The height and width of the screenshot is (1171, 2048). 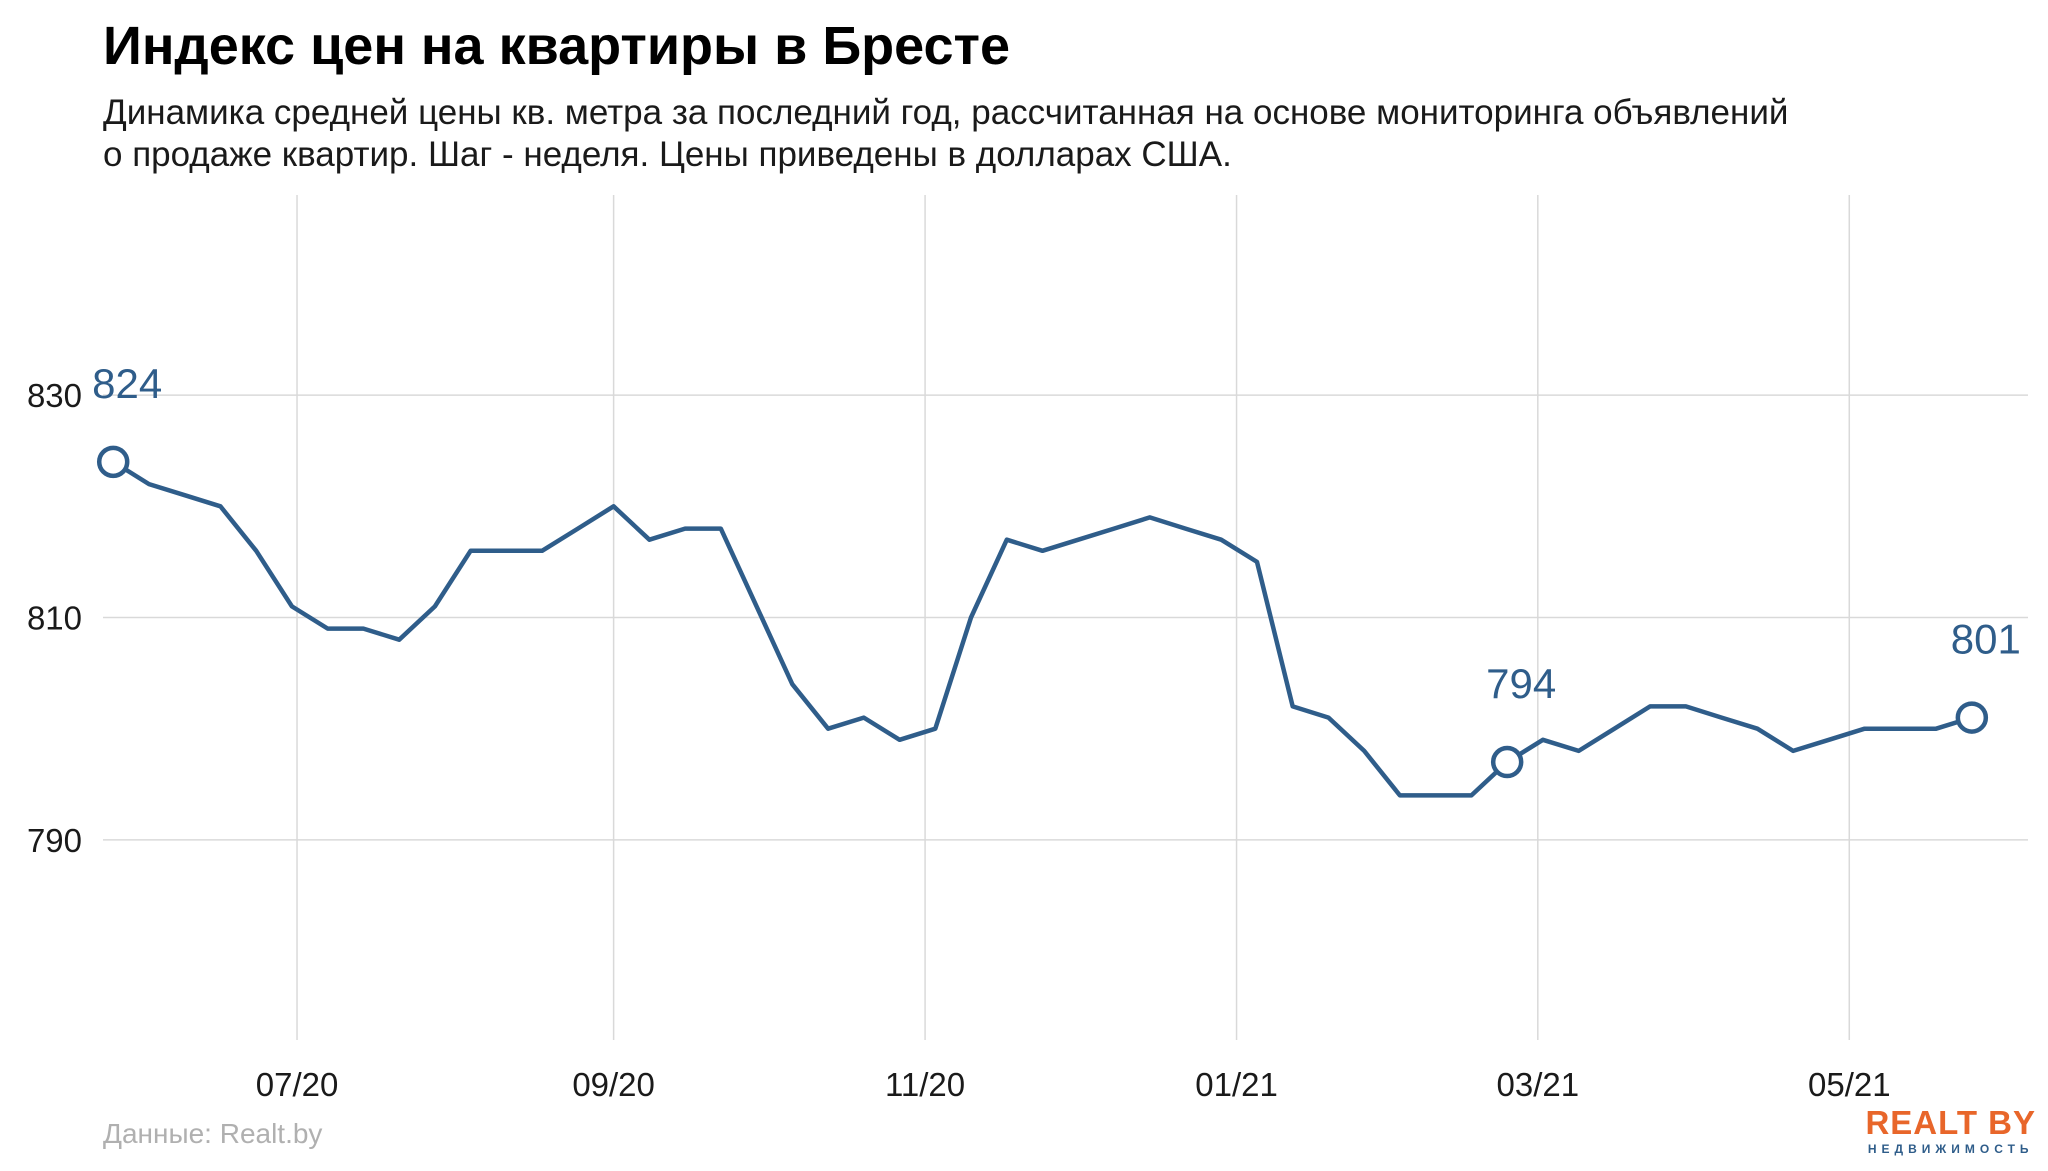 What do you see at coordinates (1521, 683) in the screenshot?
I see `data-label: 794` at bounding box center [1521, 683].